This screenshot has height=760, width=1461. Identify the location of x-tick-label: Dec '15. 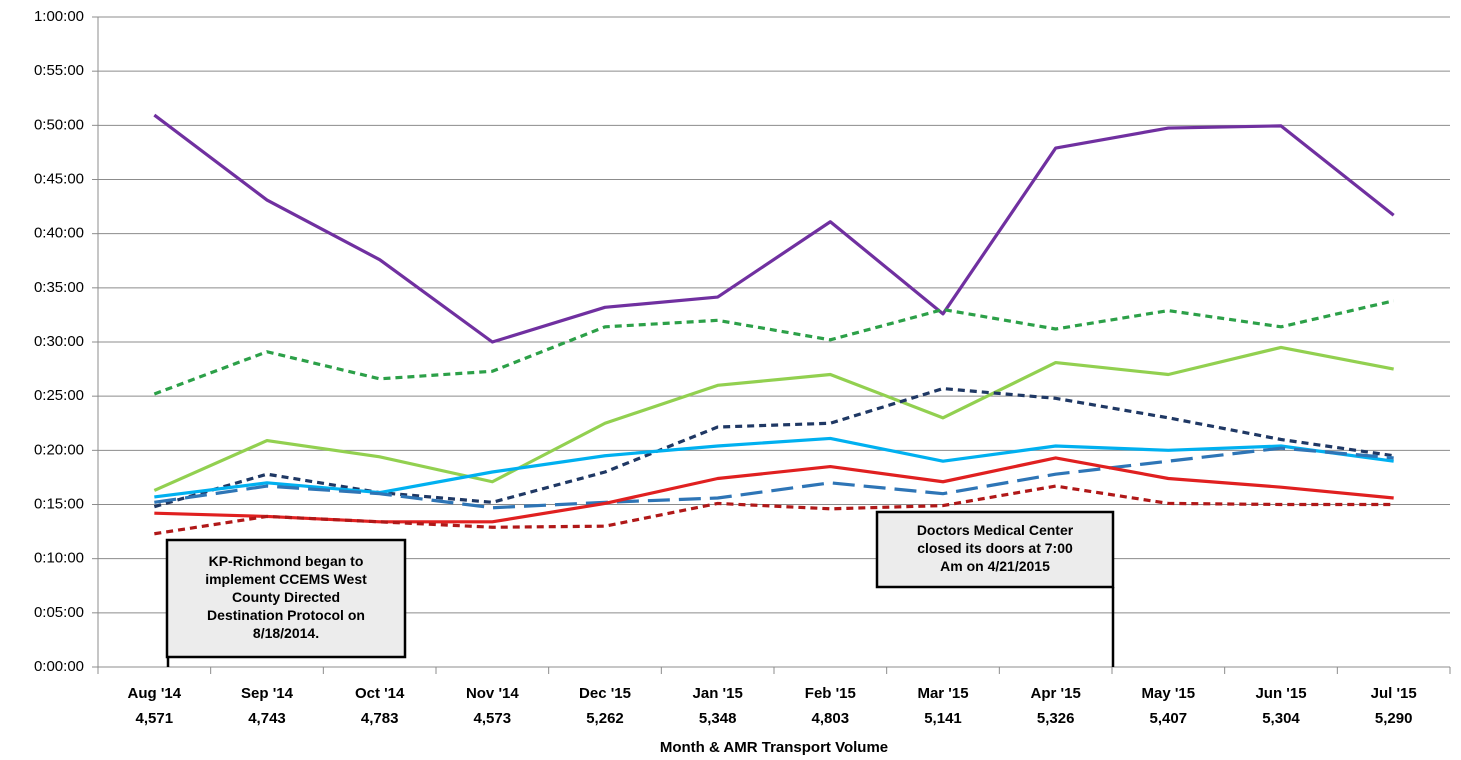
(605, 693).